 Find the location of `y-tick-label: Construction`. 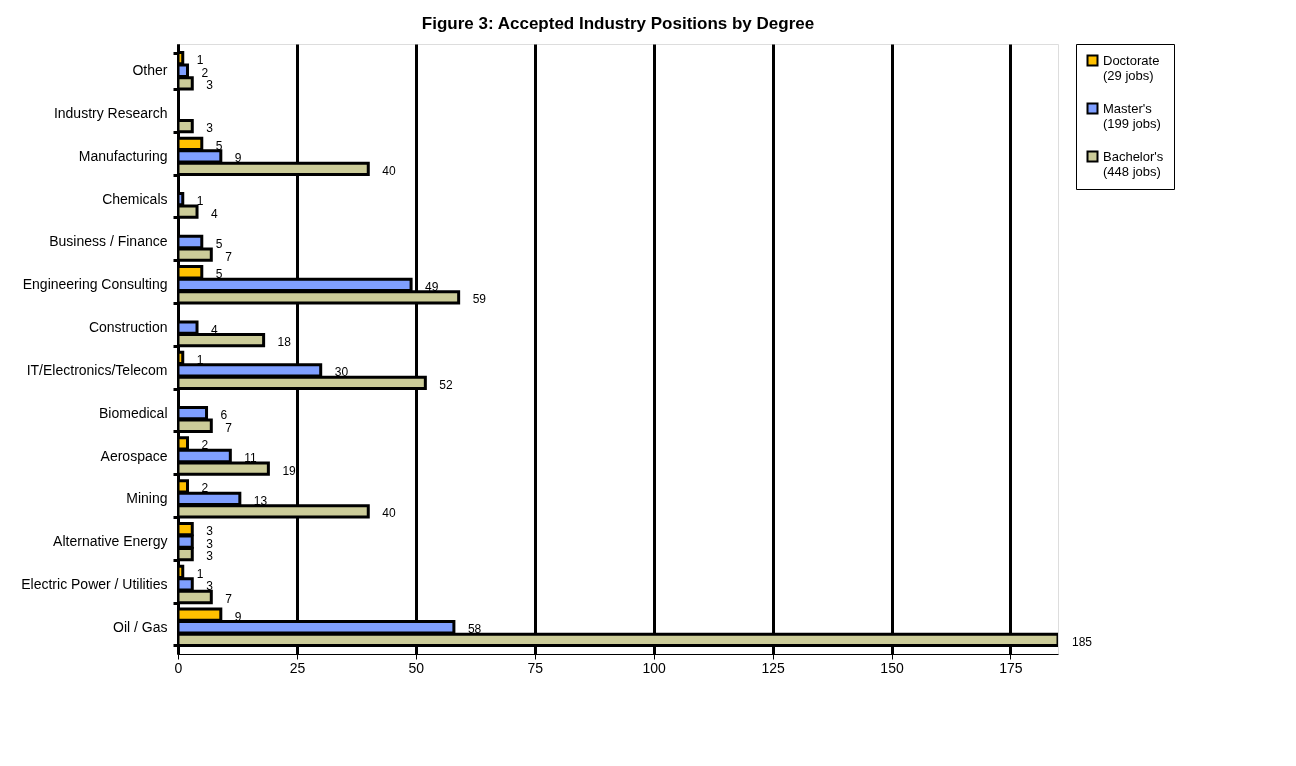

y-tick-label: Construction is located at coordinates (128, 327).